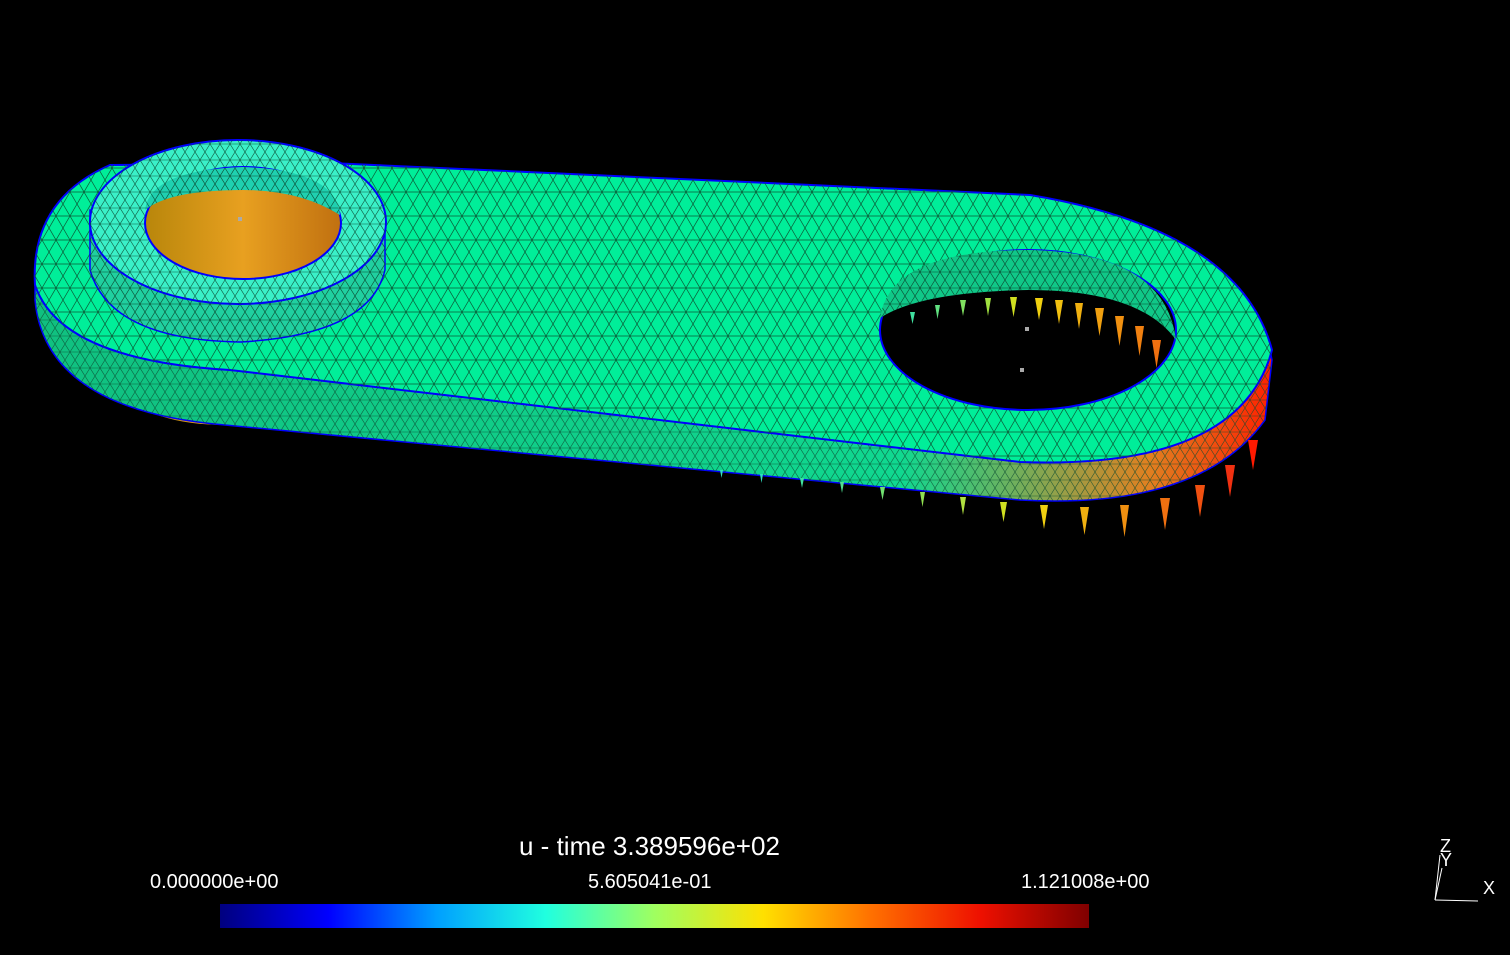 Image resolution: width=1510 pixels, height=955 pixels. I want to click on displacement-arrows-hole, so click(1035, 332).